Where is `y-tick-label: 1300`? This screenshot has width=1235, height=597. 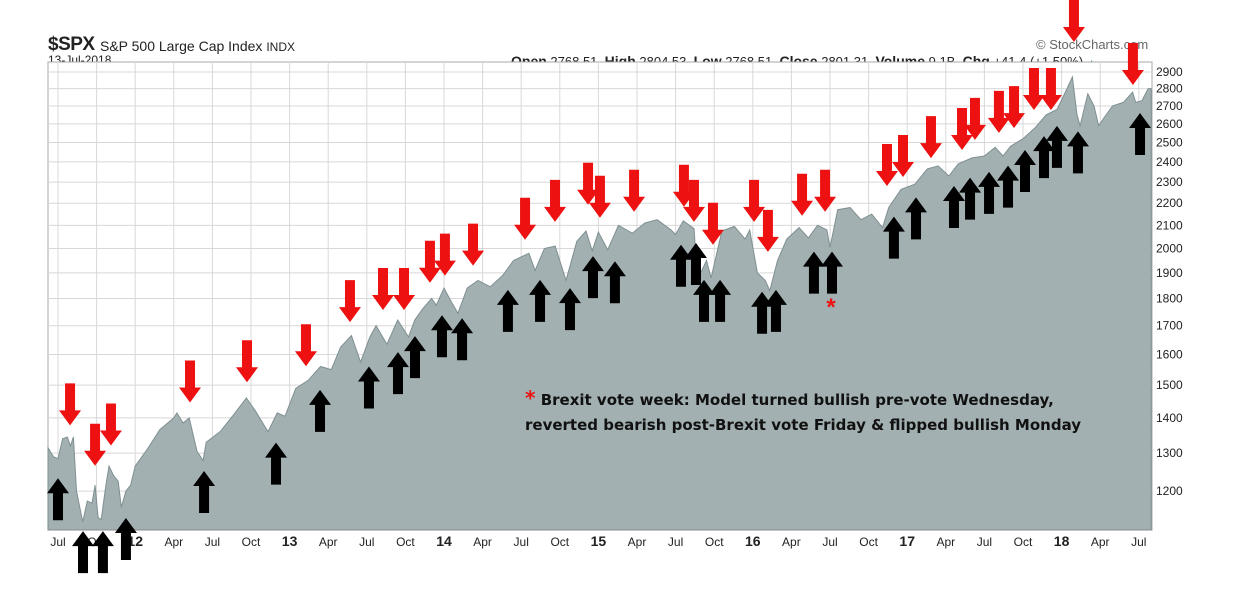
y-tick-label: 1300 is located at coordinates (1169, 453).